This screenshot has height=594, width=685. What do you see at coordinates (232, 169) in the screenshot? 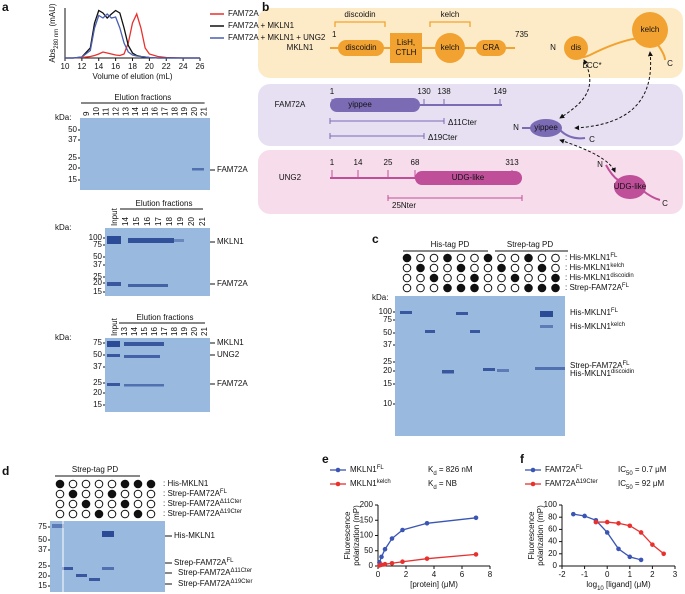
I see `protein-label: FAM72A` at bounding box center [232, 169].